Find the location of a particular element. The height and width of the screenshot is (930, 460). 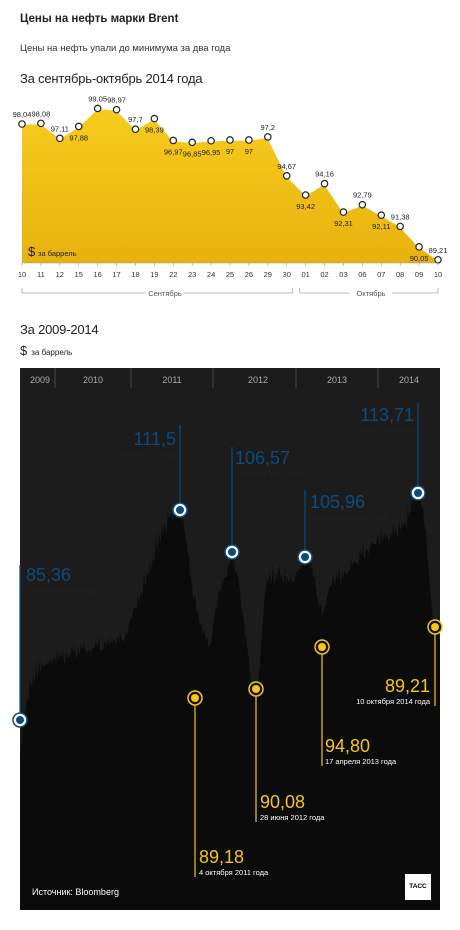

year-label: 2012 is located at coordinates (258, 380).